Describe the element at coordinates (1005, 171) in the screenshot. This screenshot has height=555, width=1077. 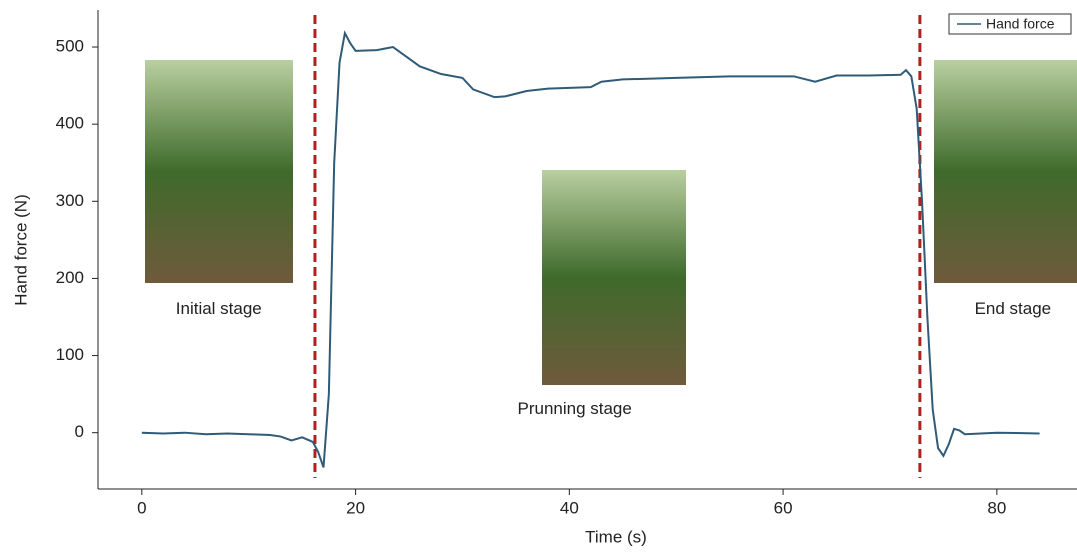
I see `photo-end` at that location.